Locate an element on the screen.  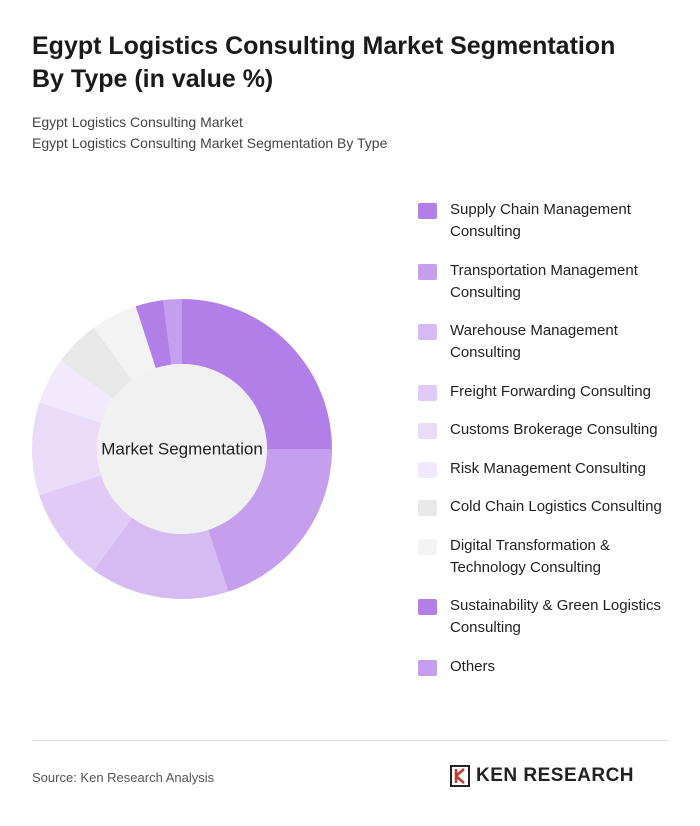
legend-item: Transportation Management Consulting is located at coordinates (548, 282).